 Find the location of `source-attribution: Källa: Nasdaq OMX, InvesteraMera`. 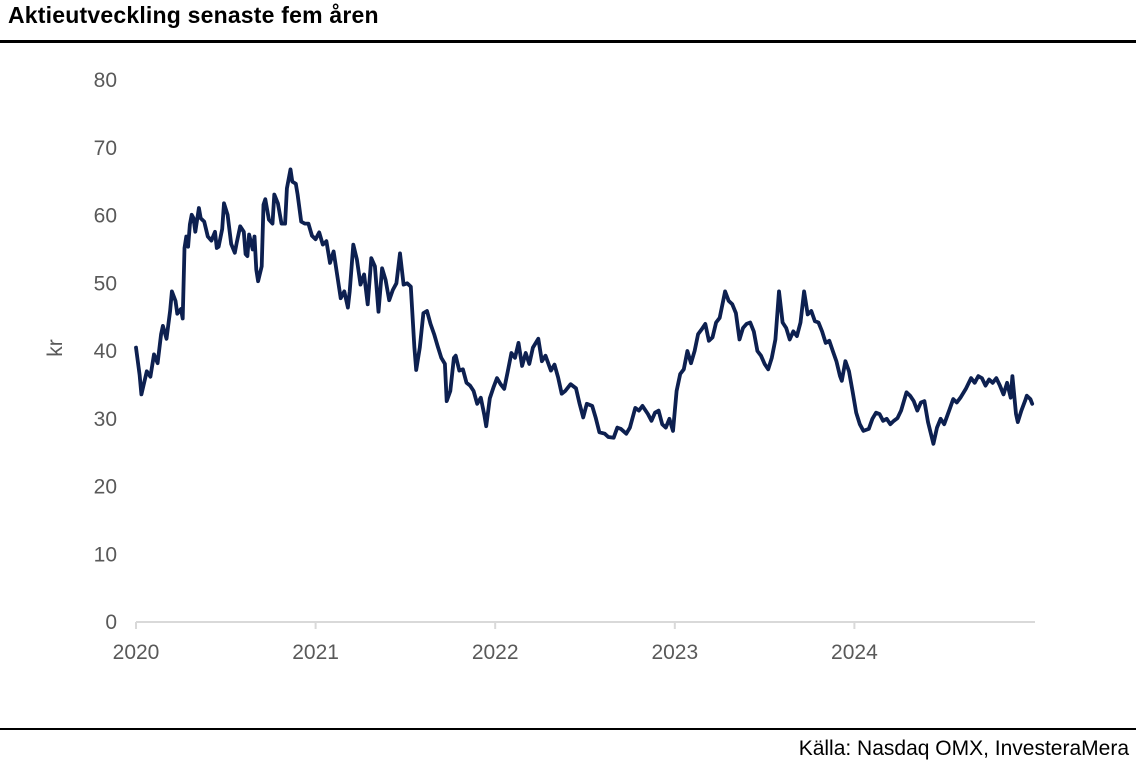

source-attribution: Källa: Nasdaq OMX, InvesteraMera is located at coordinates (963, 748).